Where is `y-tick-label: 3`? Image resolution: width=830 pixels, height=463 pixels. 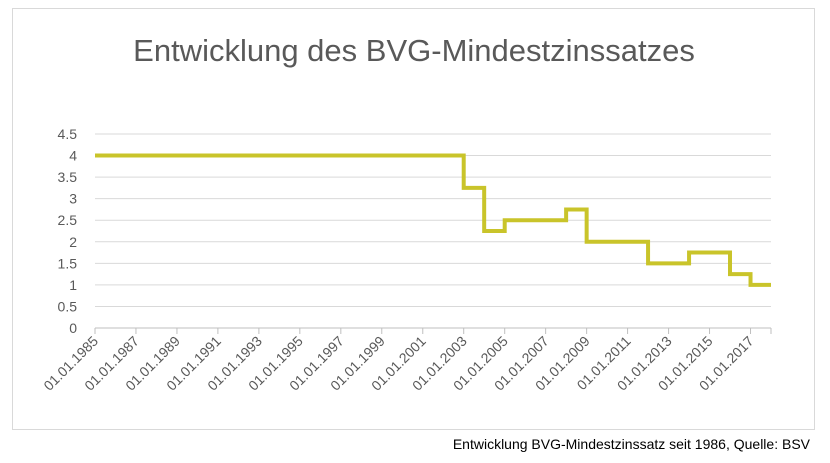
y-tick-label: 3 is located at coordinates (73, 199).